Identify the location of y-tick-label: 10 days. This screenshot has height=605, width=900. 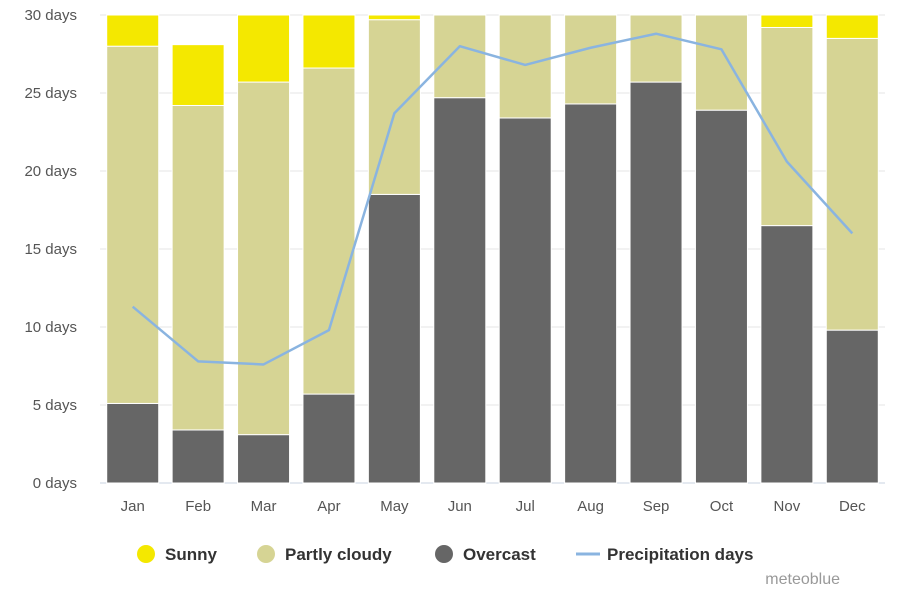
(50, 327).